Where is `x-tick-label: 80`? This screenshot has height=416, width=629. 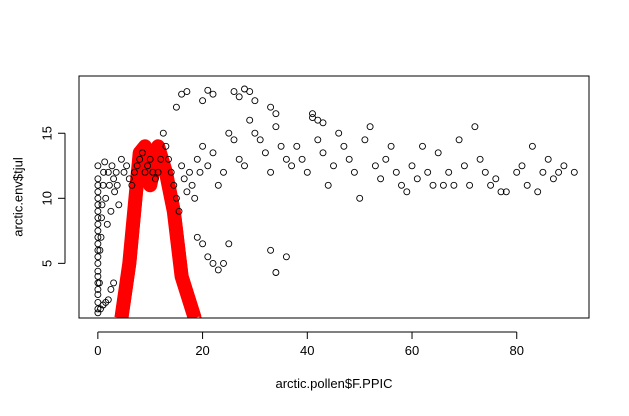
x-tick-label: 80 is located at coordinates (517, 350).